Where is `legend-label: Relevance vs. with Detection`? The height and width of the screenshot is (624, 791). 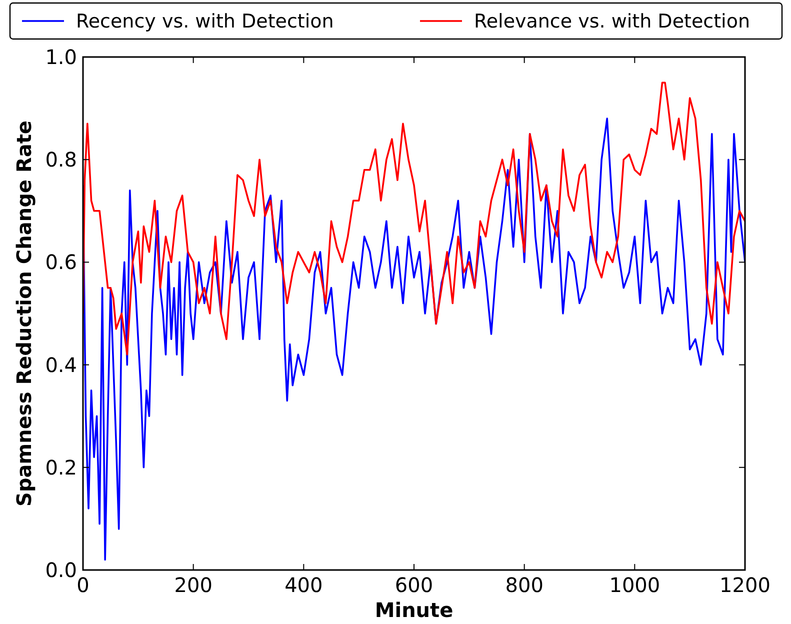 legend-label: Relevance vs. with Detection is located at coordinates (612, 21).